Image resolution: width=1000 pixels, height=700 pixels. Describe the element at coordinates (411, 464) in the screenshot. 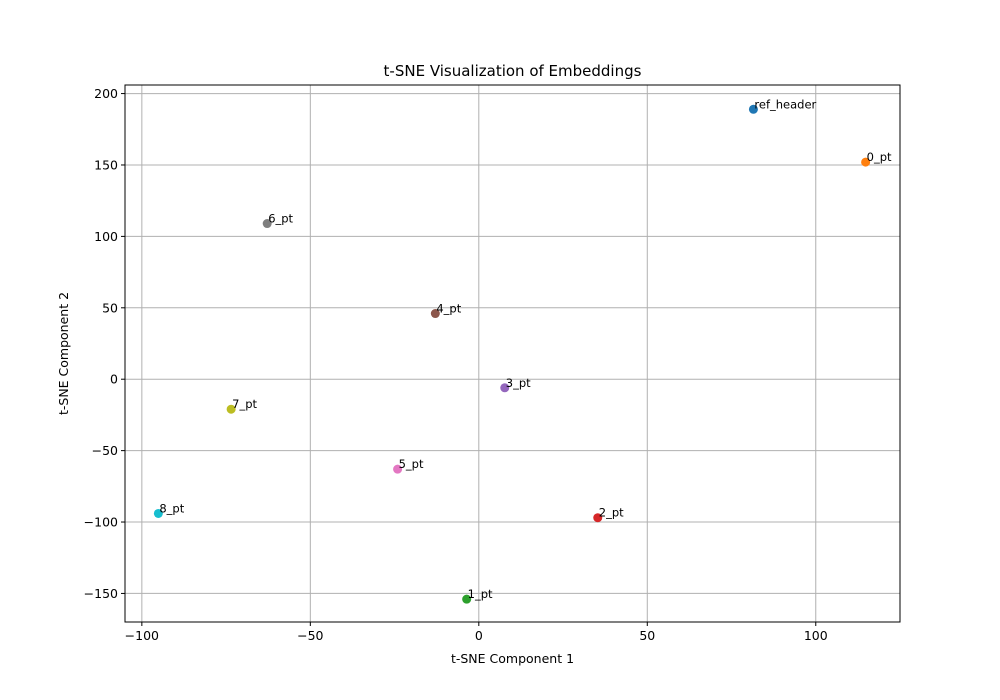

I see `data-point-label: 5_pt` at that location.